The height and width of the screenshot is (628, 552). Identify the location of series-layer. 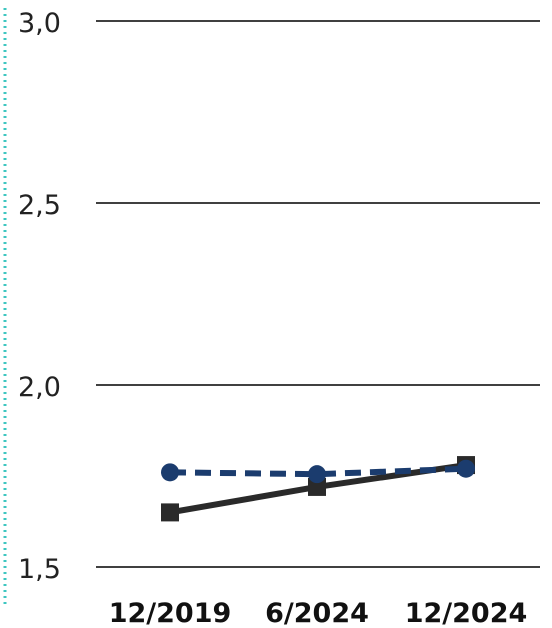
(318, 489).